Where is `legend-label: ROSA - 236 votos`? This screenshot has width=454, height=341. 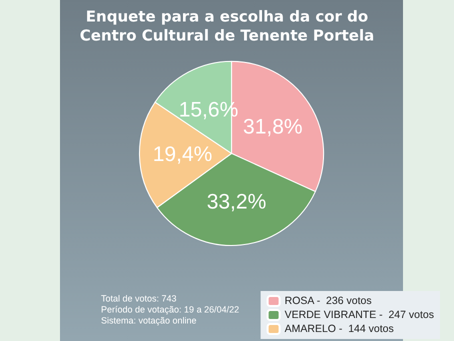
legend-label: ROSA - 236 votos is located at coordinates (328, 301).